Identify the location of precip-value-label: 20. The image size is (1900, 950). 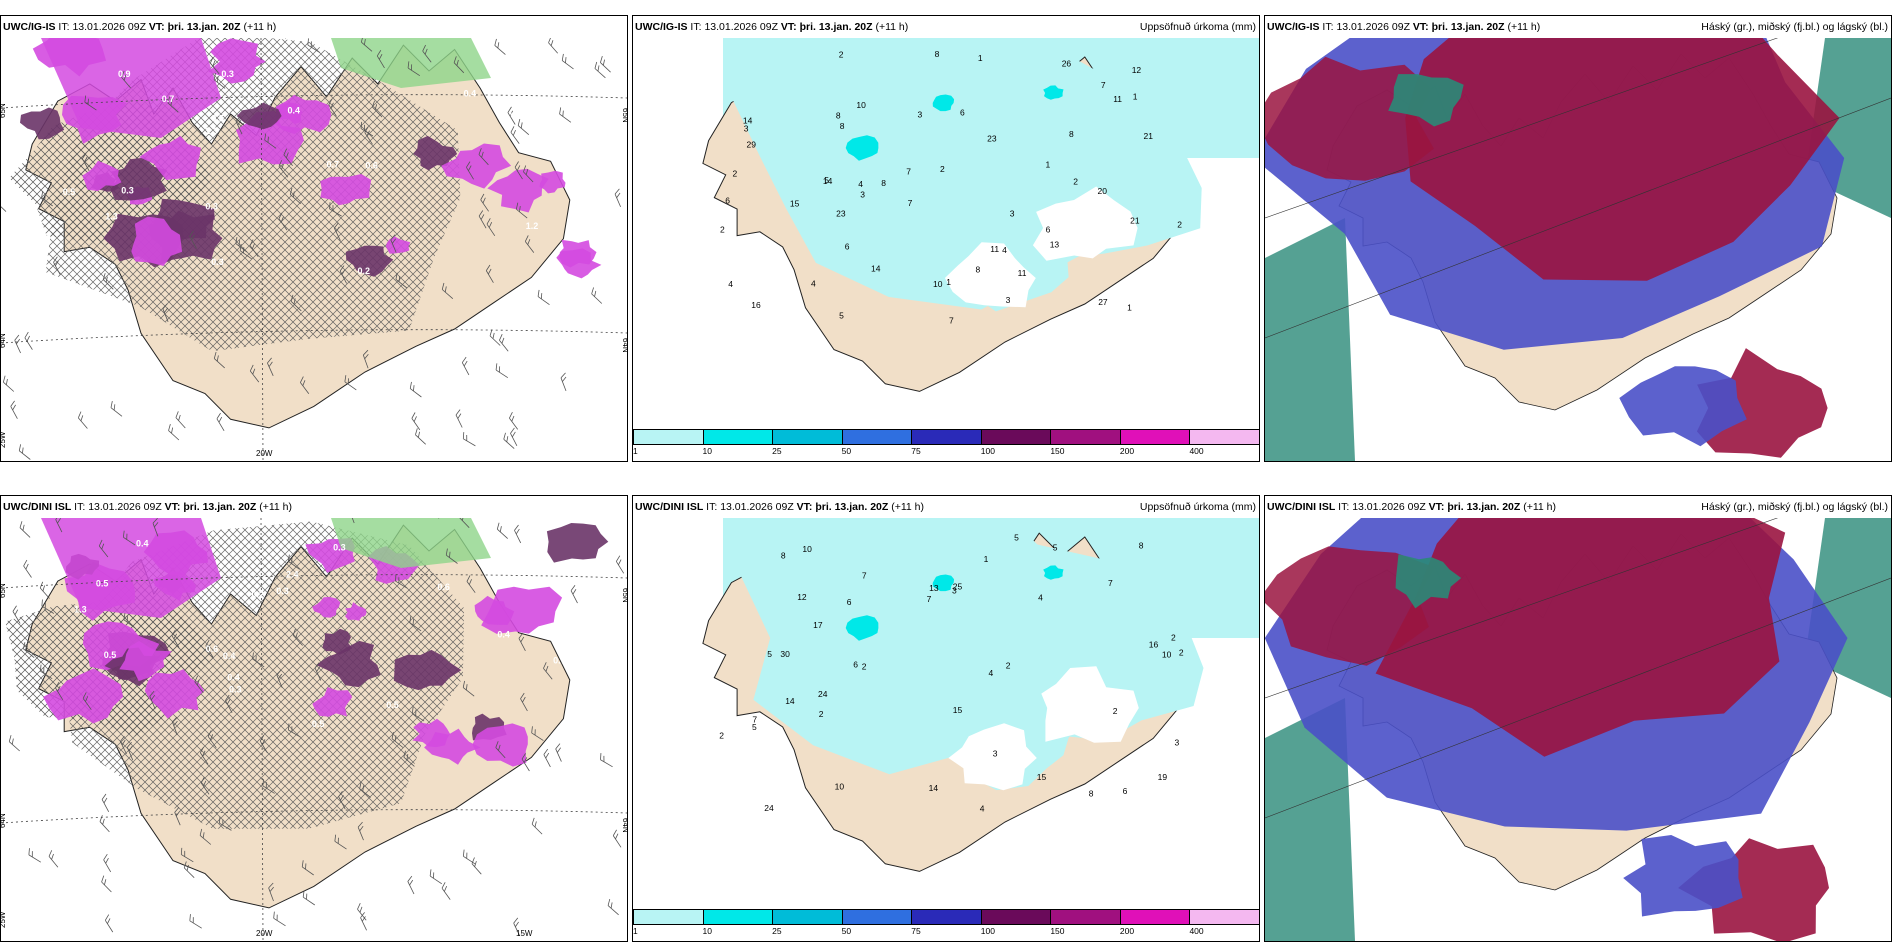
(1103, 191).